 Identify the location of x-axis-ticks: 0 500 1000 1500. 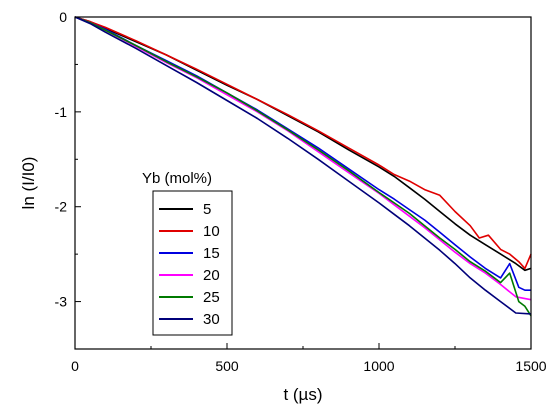
(309, 358).